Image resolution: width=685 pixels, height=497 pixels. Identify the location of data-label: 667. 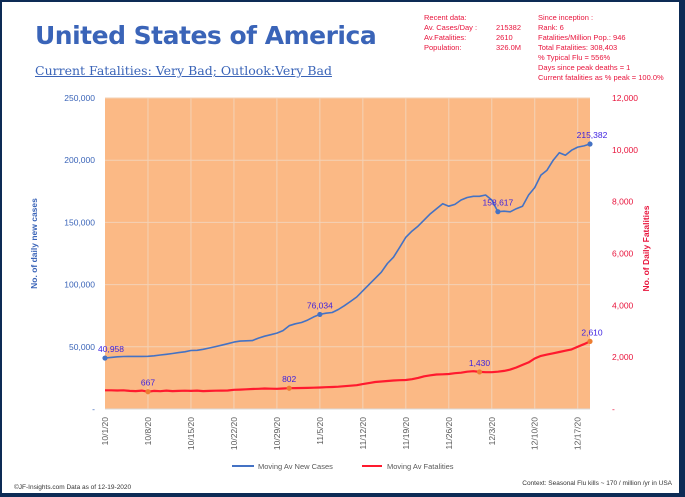
(148, 383).